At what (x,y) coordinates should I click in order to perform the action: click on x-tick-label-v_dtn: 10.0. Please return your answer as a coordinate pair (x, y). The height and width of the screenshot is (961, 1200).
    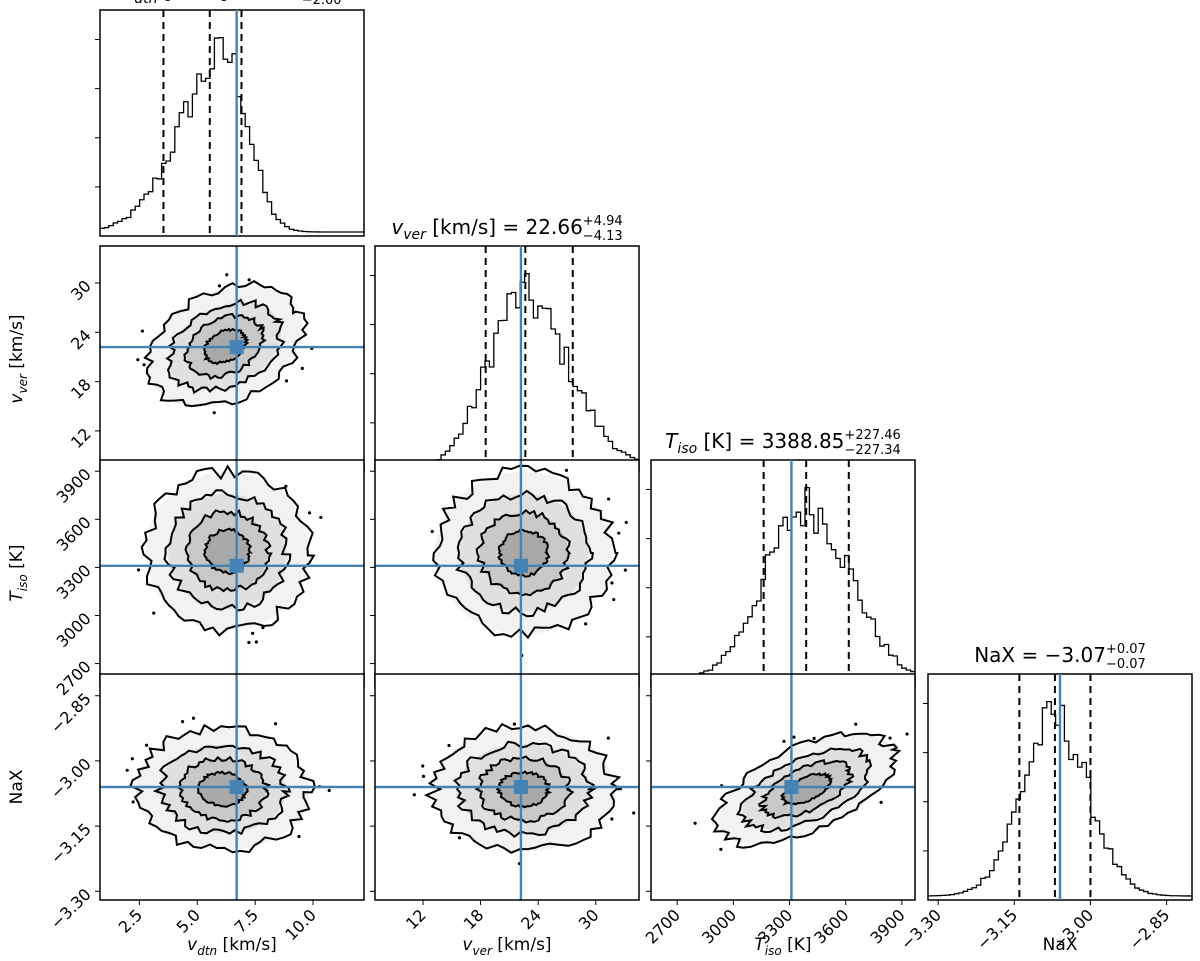
    Looking at the image, I should click on (300, 924).